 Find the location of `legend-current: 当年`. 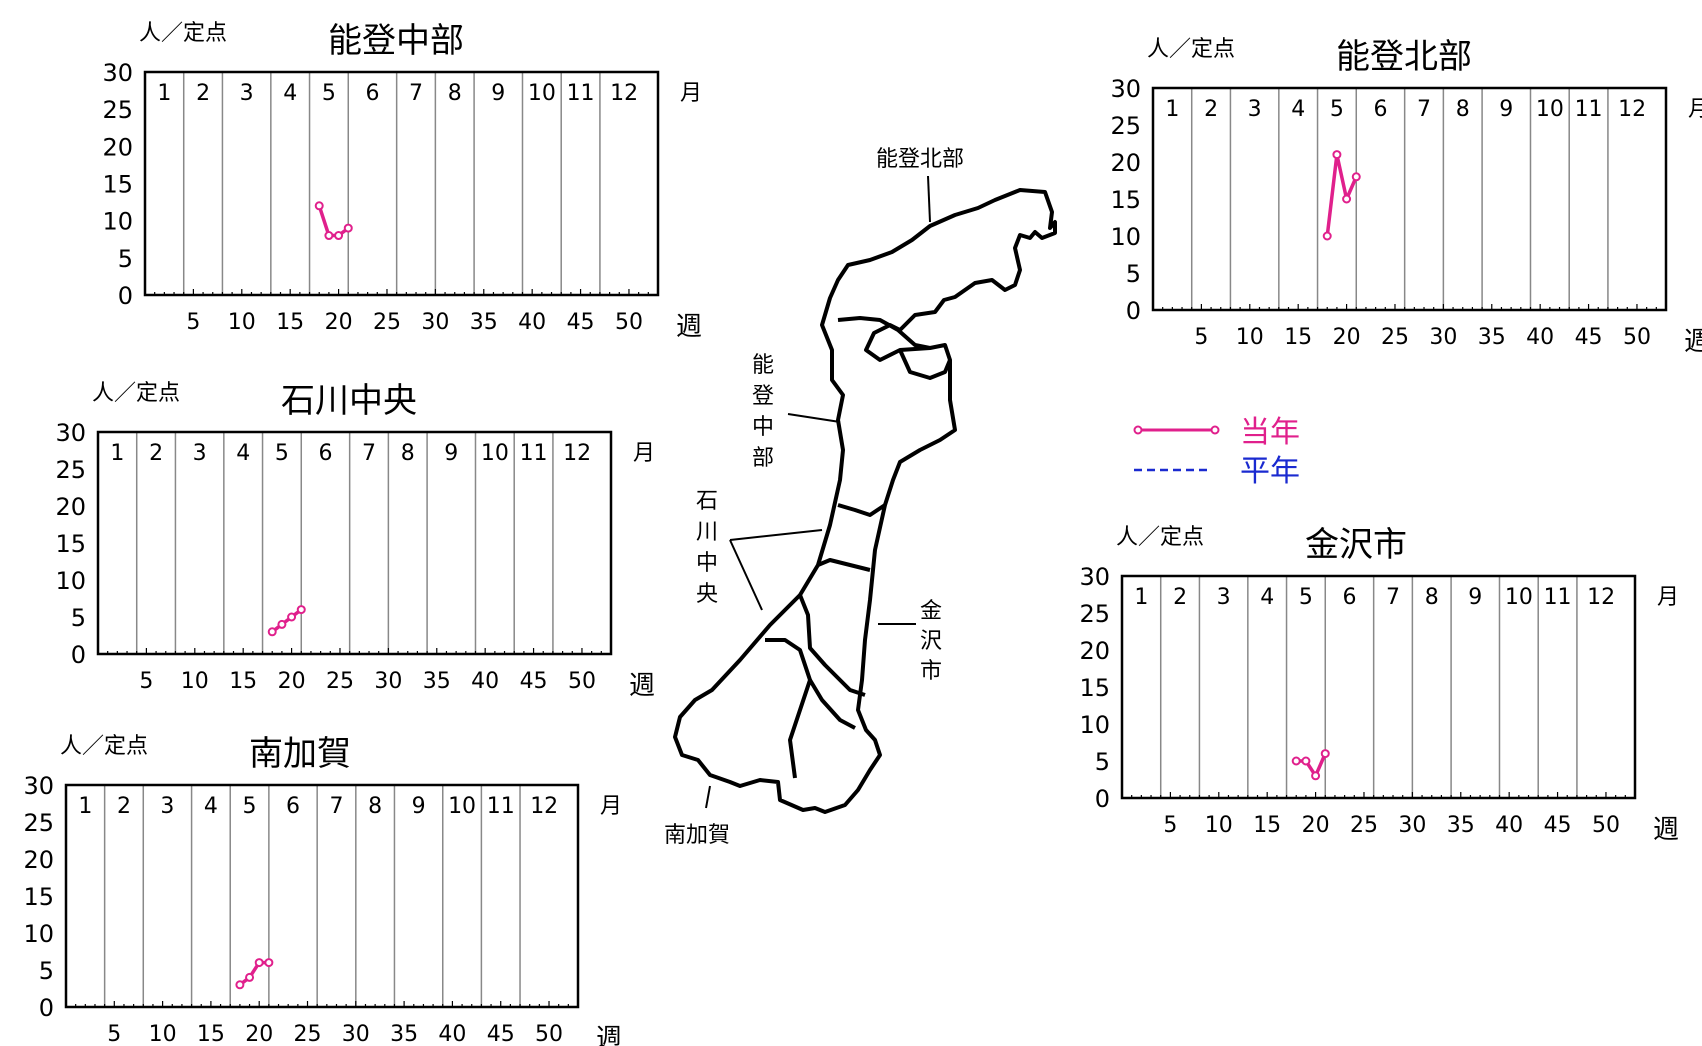

legend-current: 当年 is located at coordinates (1216, 432).